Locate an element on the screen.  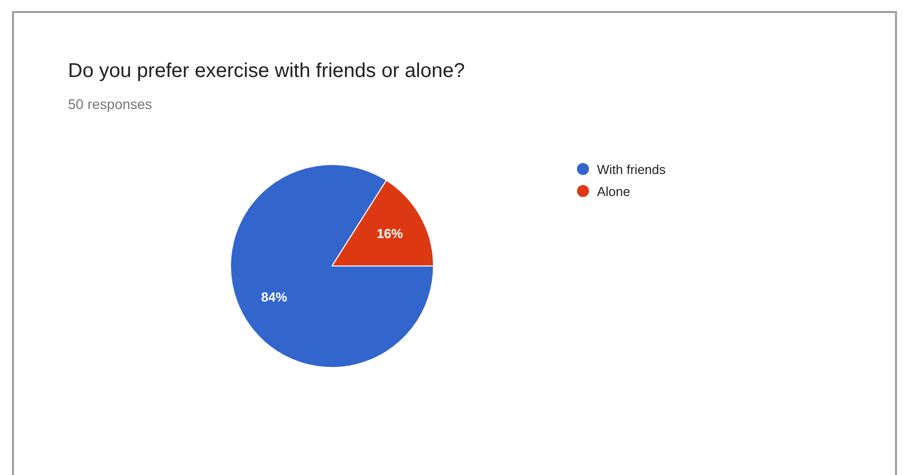
chart-title: Do you prefer exercise with friends or alone? is located at coordinates (266, 71).